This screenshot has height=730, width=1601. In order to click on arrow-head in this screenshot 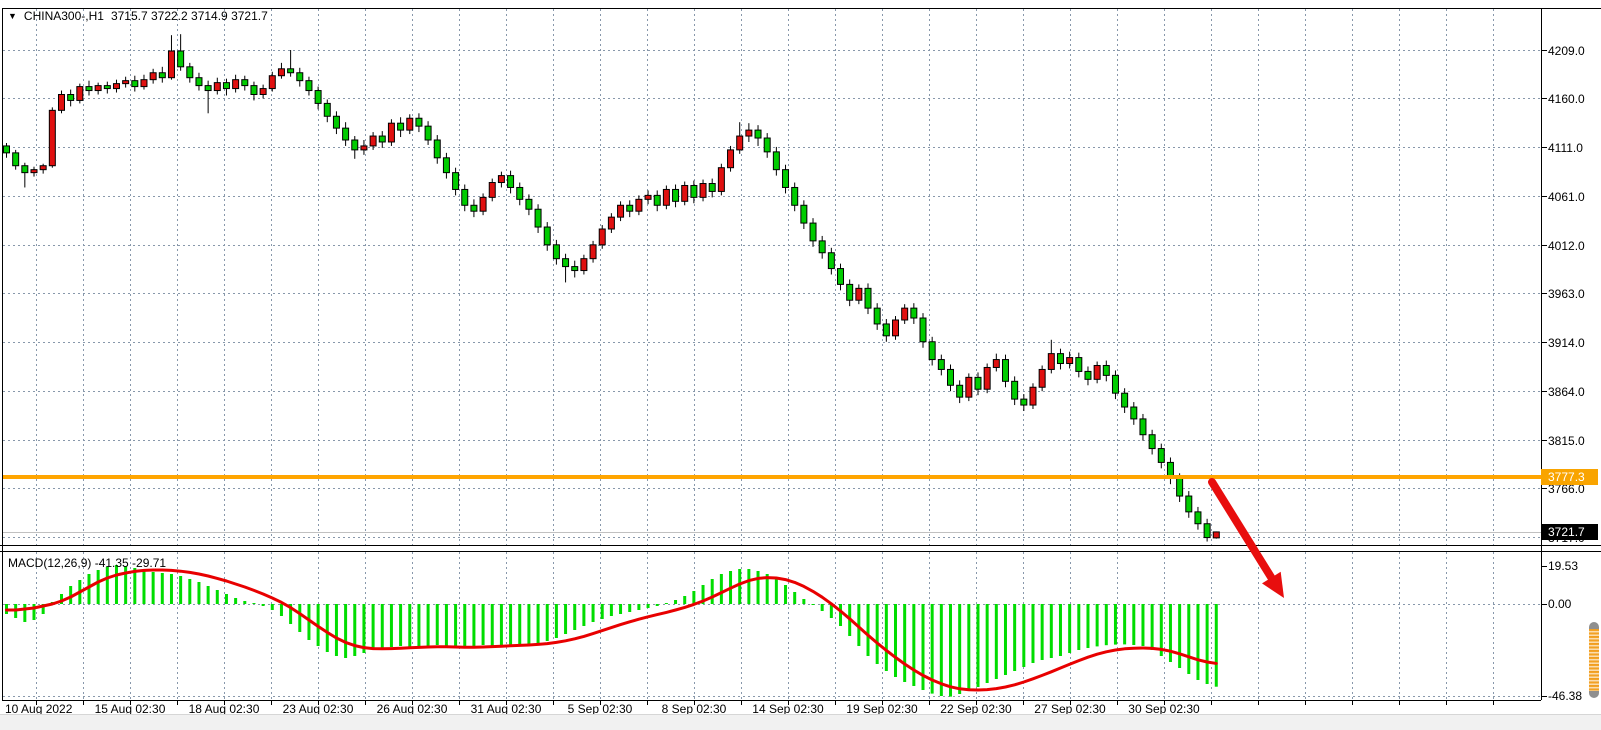, I will do `click(1272, 584)`.